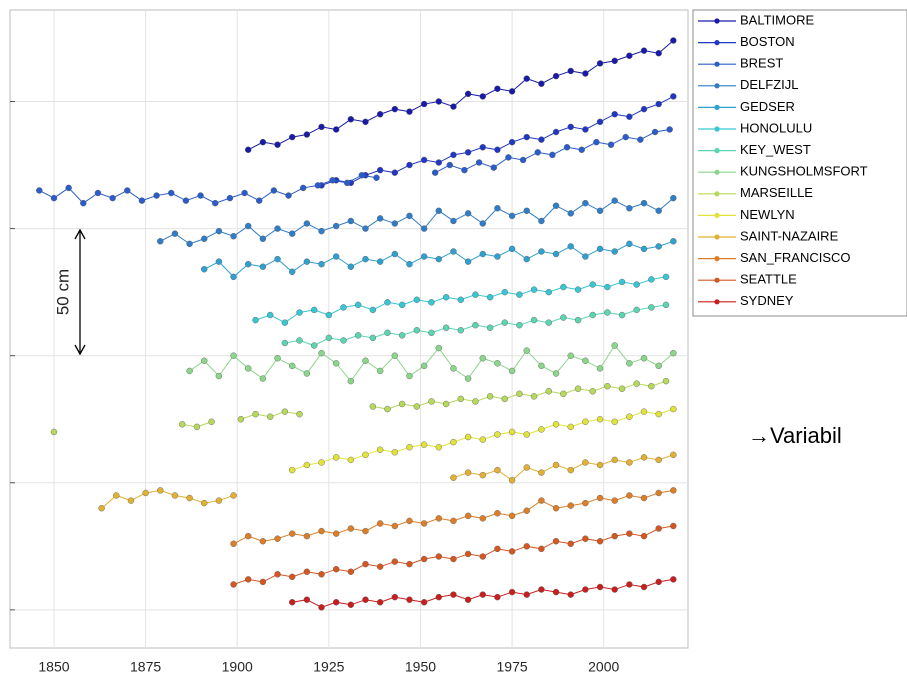 Image resolution: width=907 pixels, height=692 pixels. Describe the element at coordinates (769, 84) in the screenshot. I see `legend-text: DELFZIJL` at that location.